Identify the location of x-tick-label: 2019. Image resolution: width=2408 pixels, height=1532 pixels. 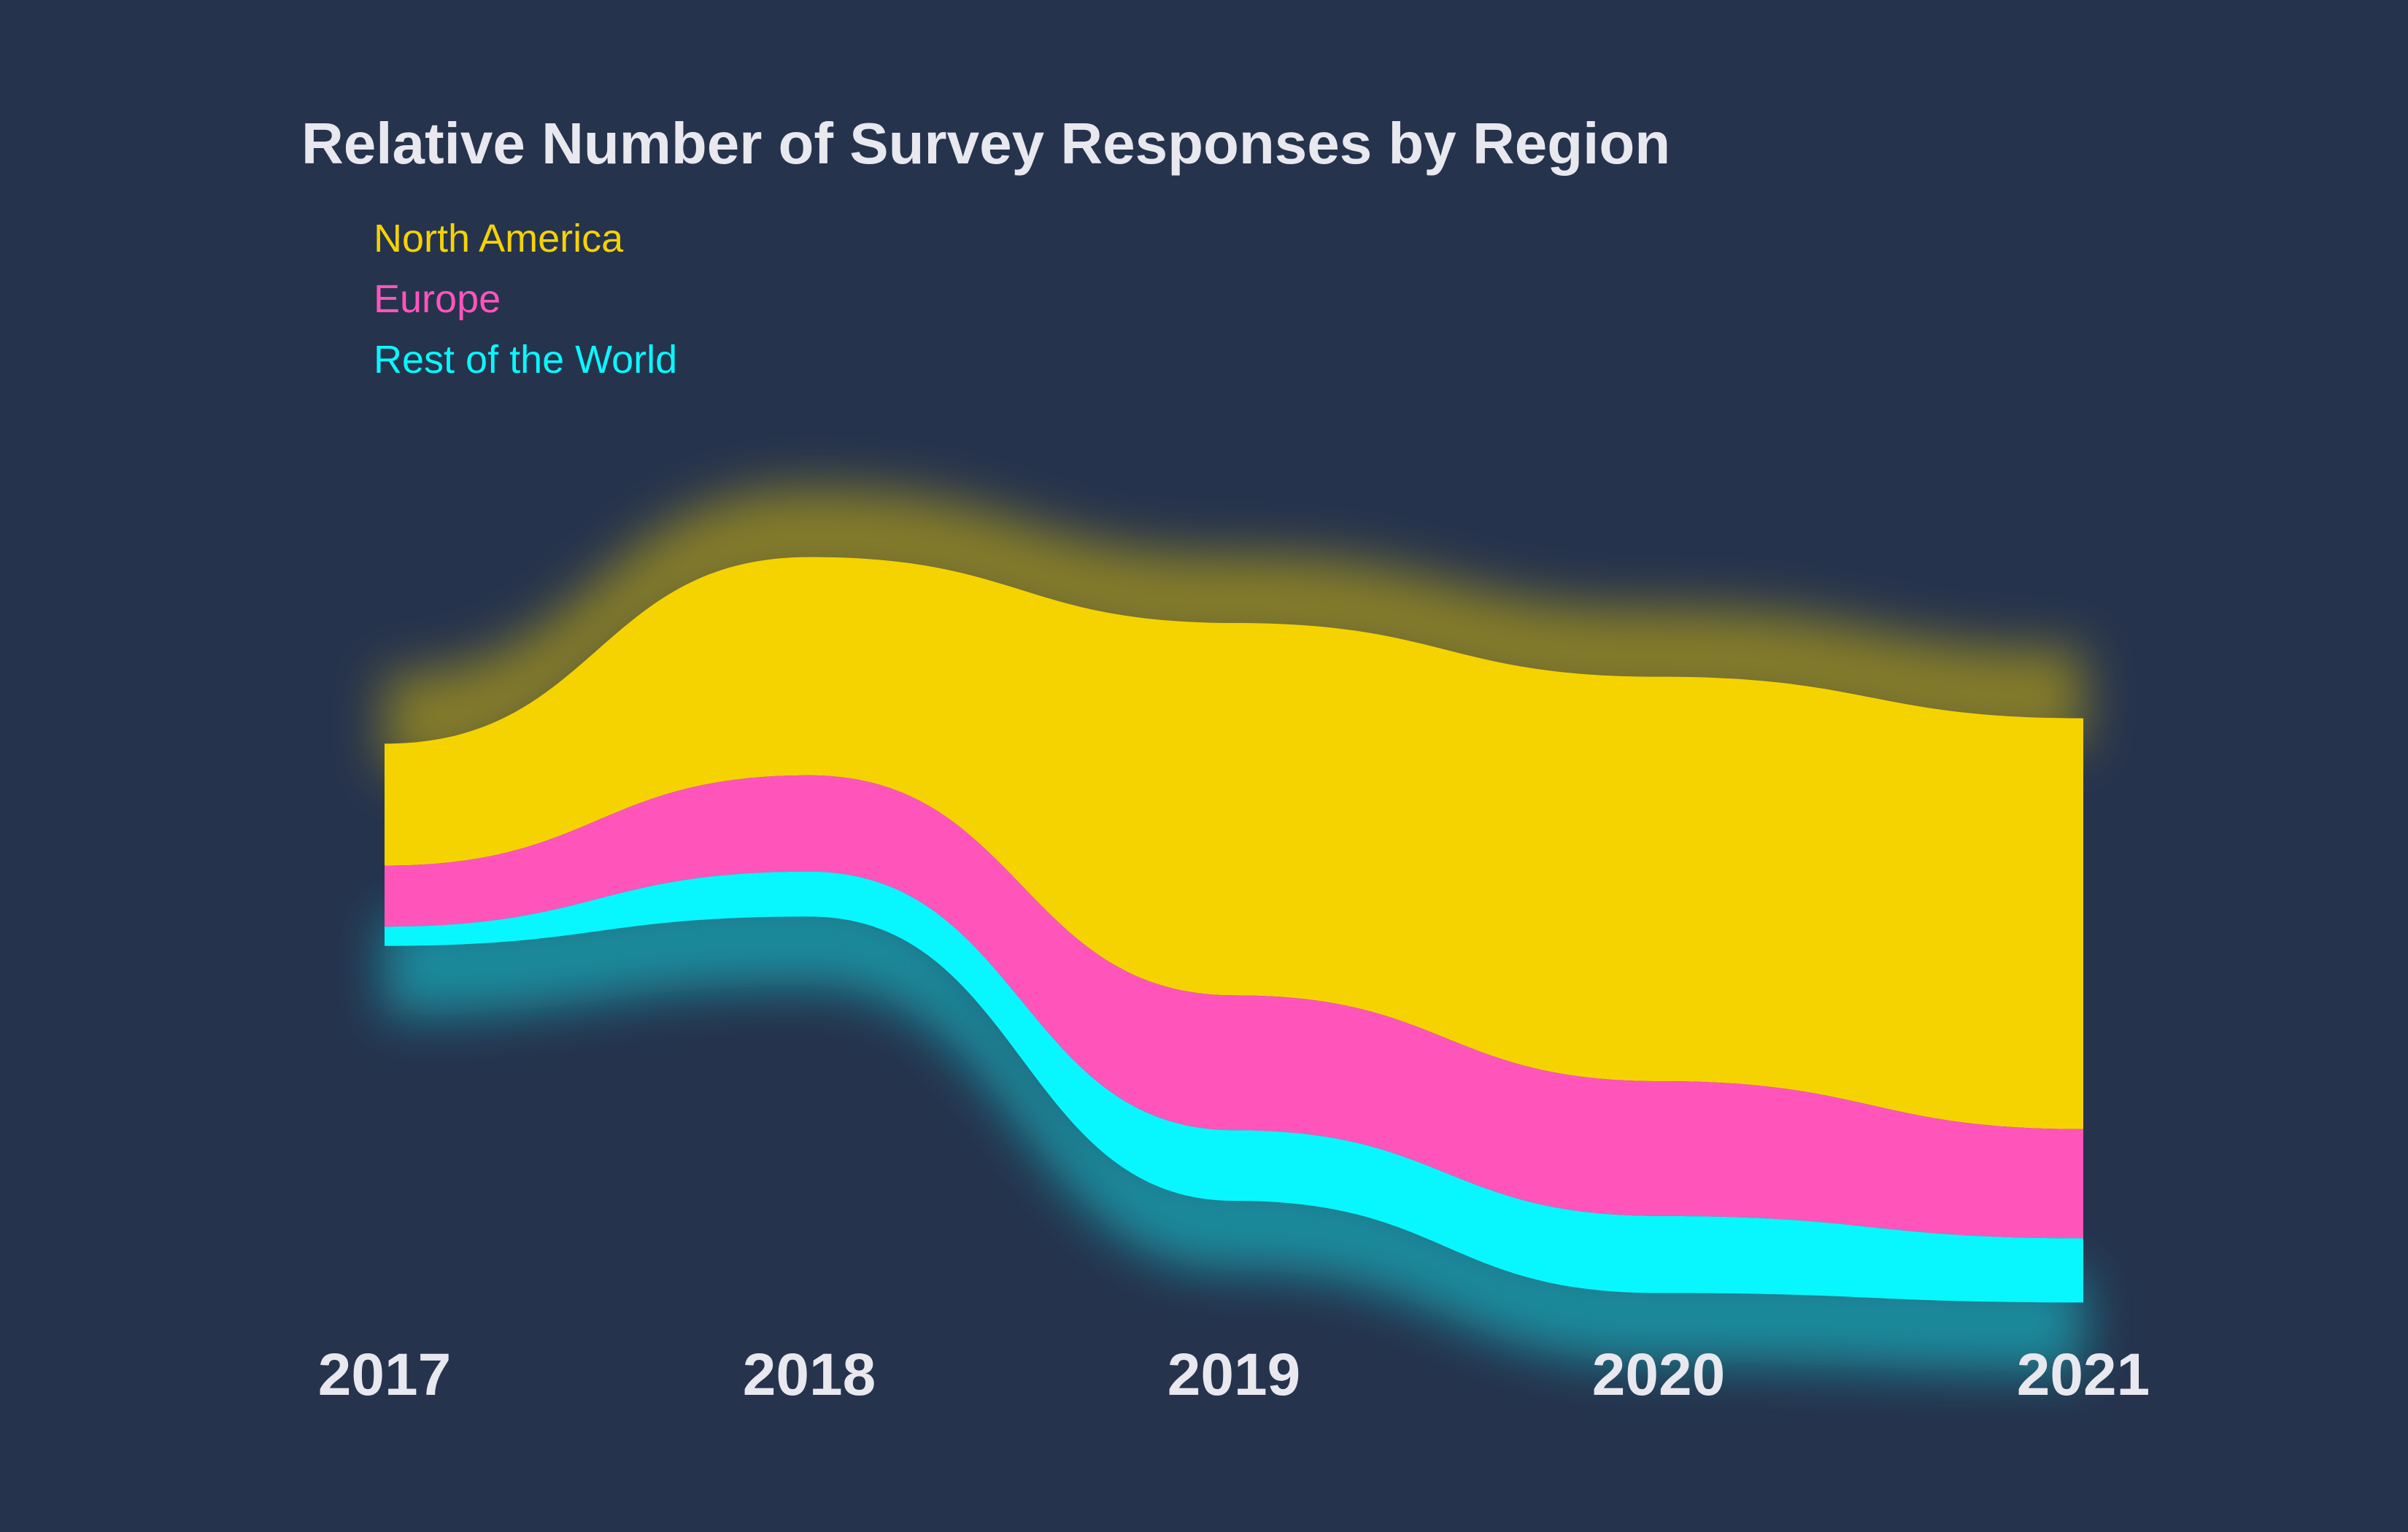
(1234, 1375).